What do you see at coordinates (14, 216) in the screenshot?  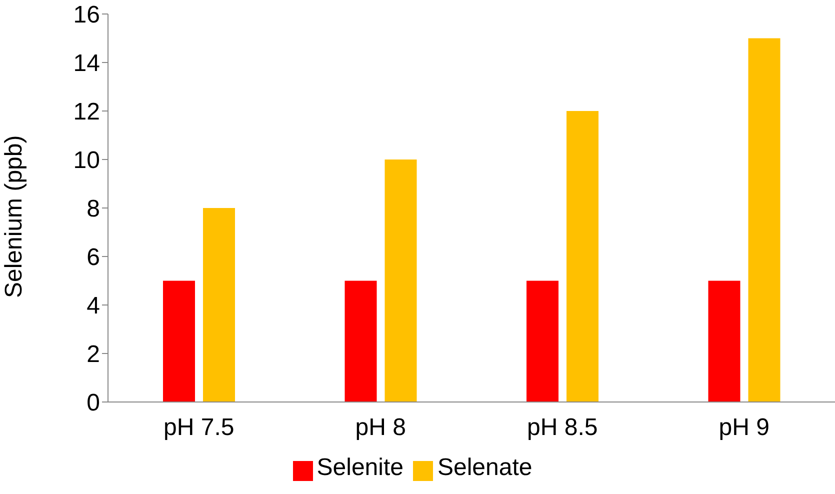 I see `y-axis-title: Selenium (ppb)` at bounding box center [14, 216].